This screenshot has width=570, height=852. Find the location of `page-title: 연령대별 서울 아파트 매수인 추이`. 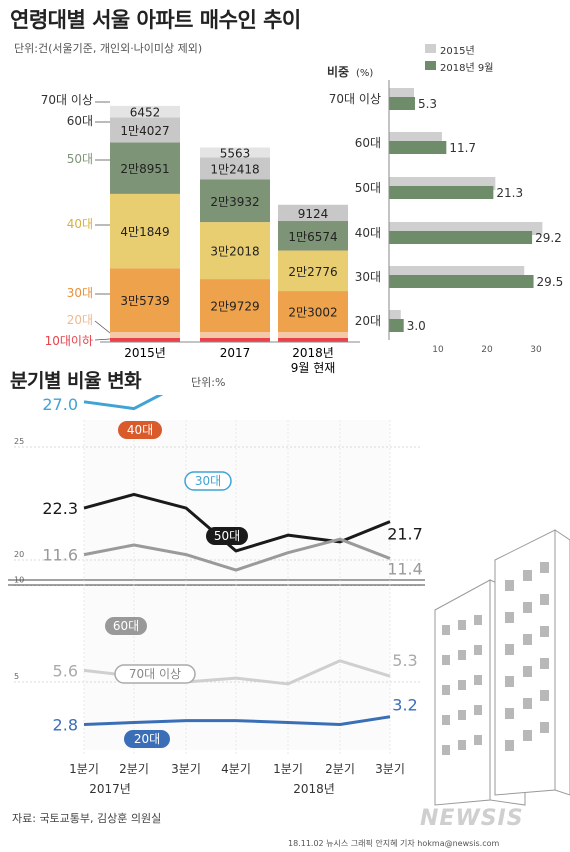

page-title: 연령대별 서울 아파트 매수인 추이 is located at coordinates (155, 20).